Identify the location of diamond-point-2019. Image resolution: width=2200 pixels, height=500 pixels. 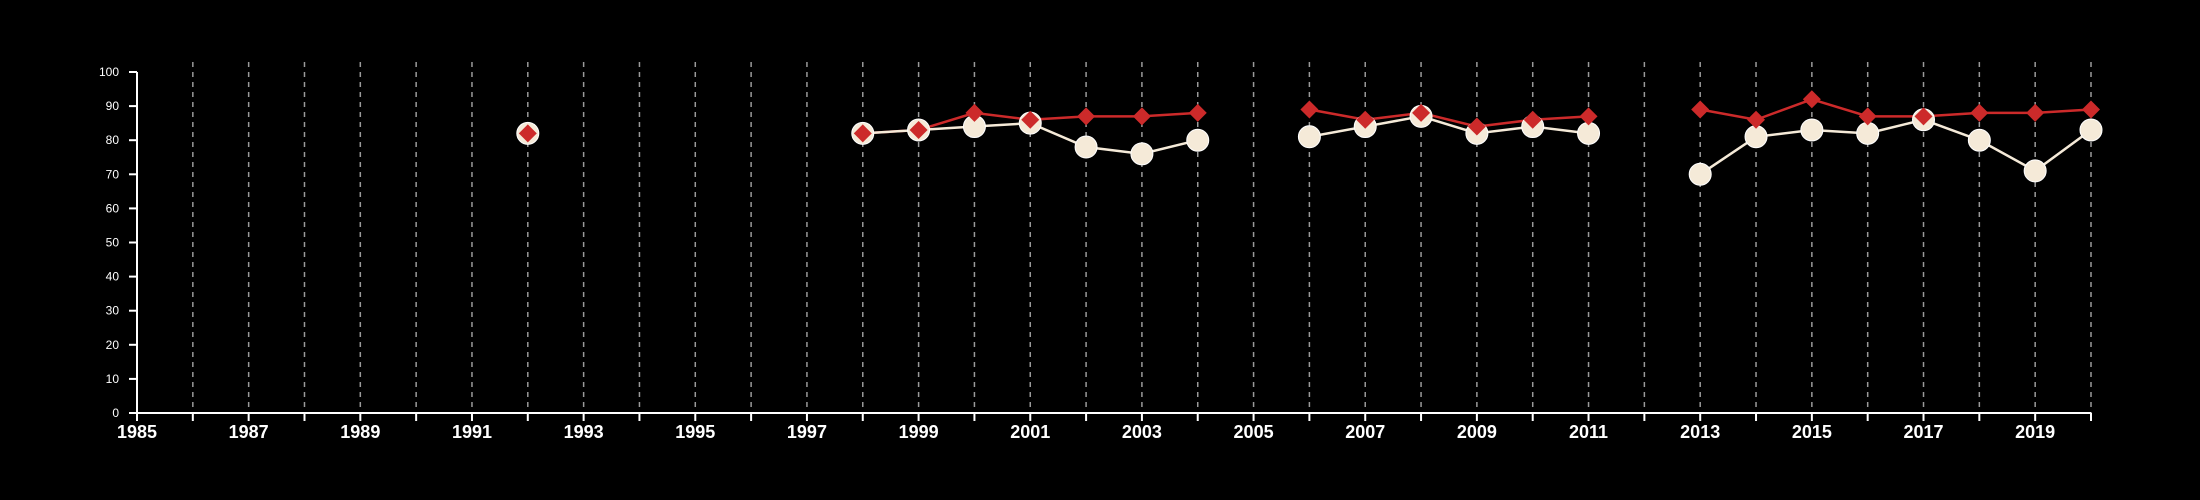
(2035, 112).